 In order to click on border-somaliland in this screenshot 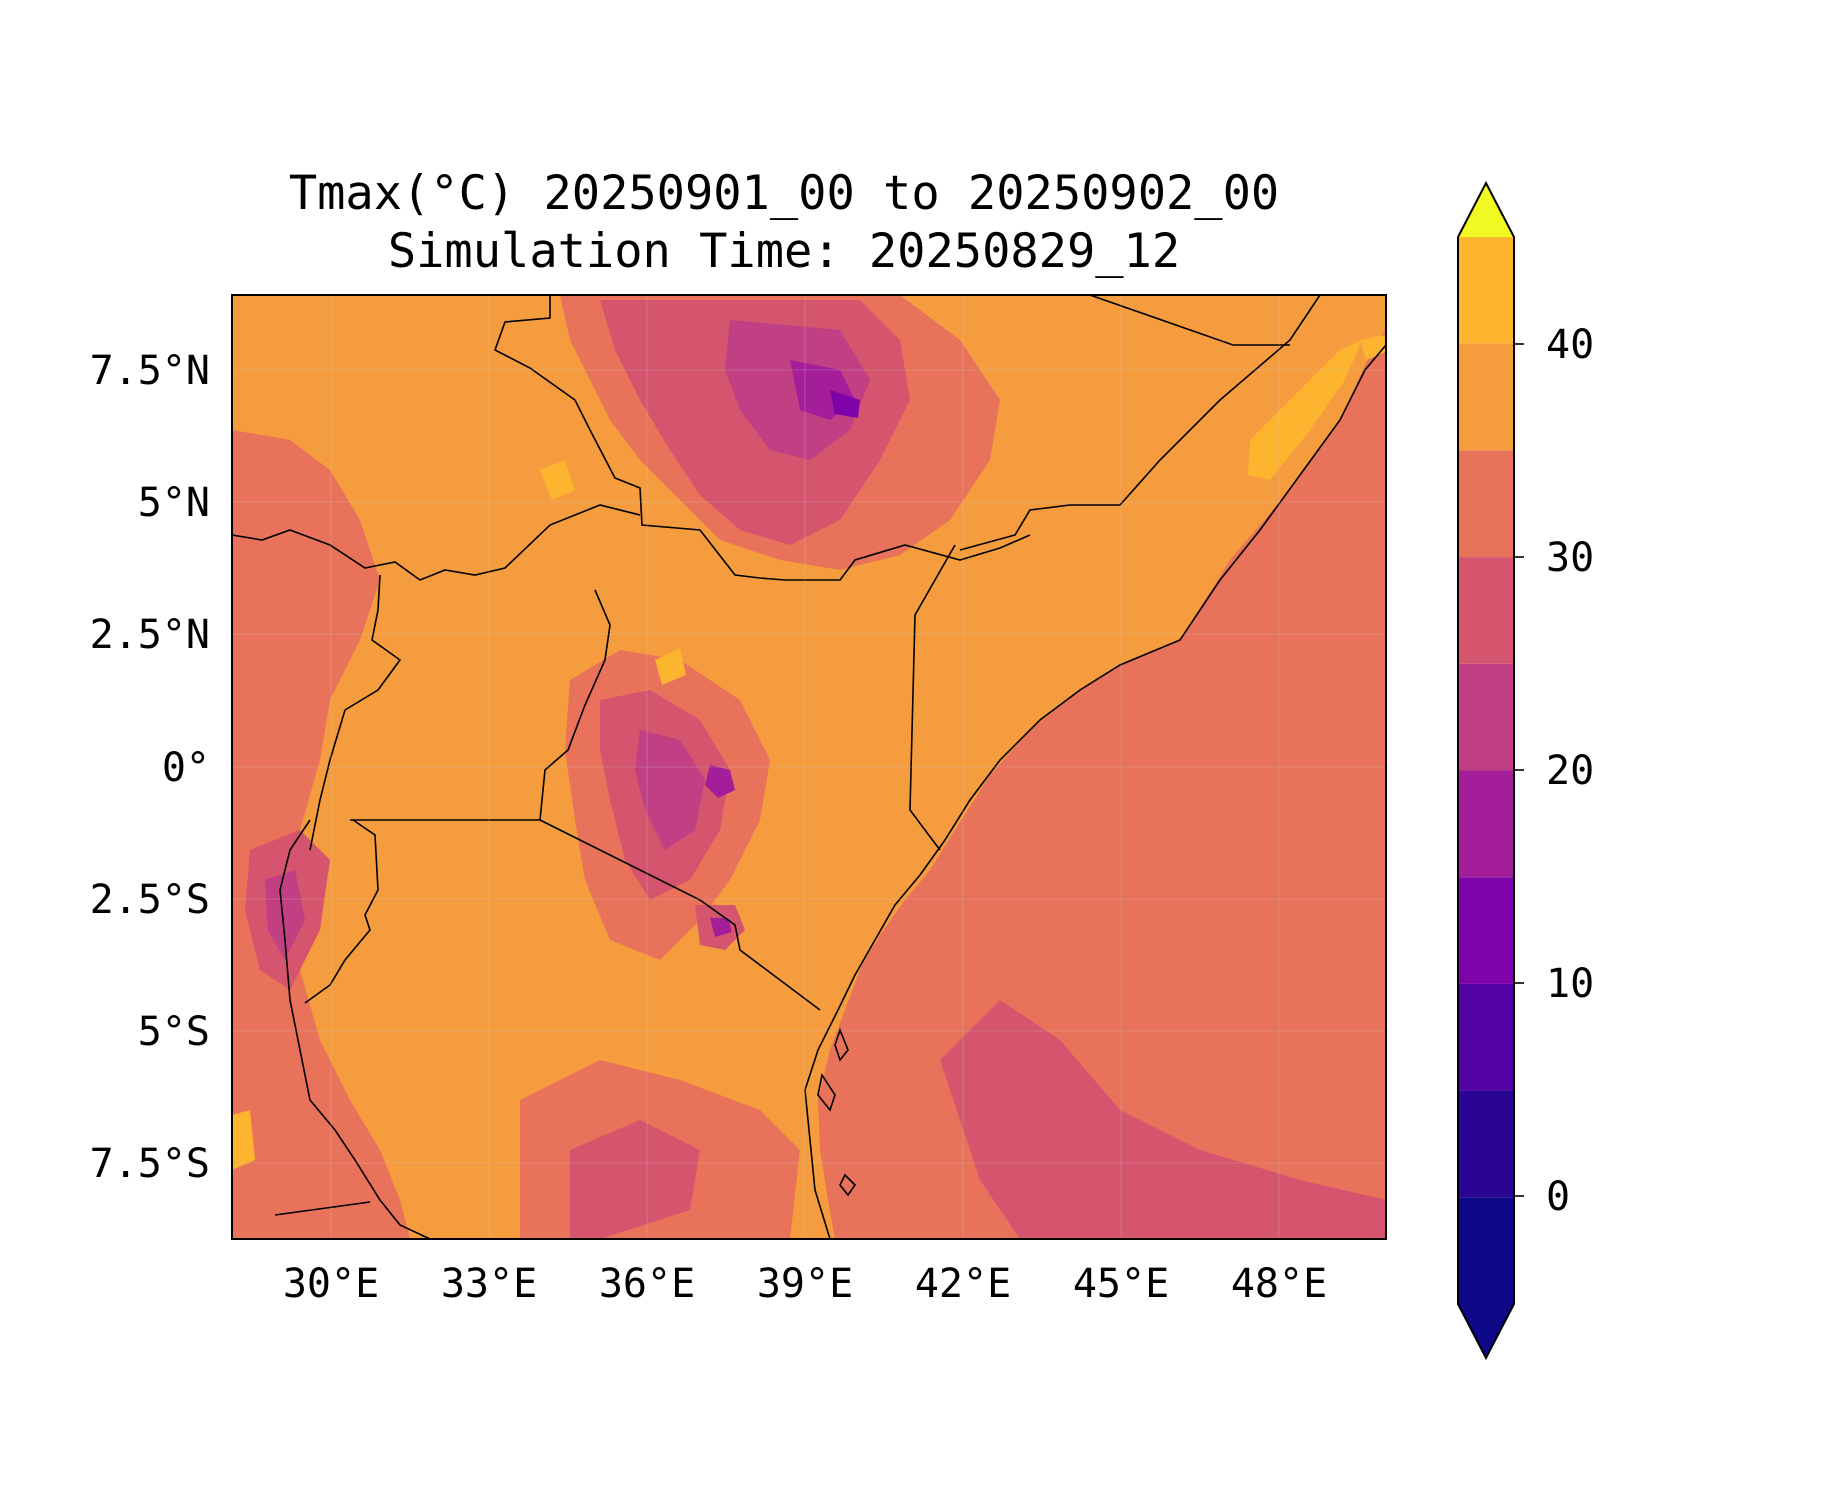, I will do `click(1189, 320)`.